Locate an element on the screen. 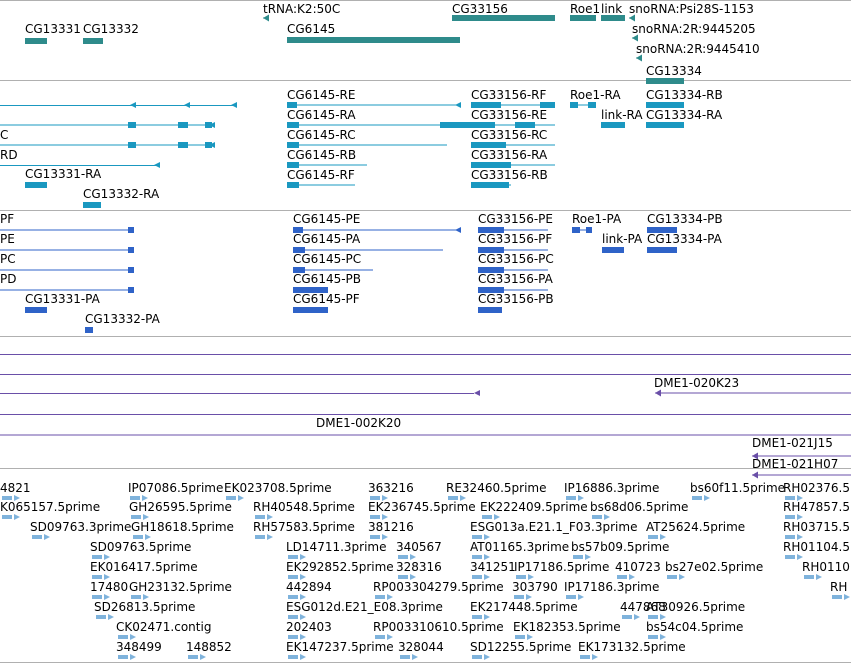 Image resolution: width=851 pixels, height=663 pixels. feature-ek016417-5prime: EK016417.5prime is located at coordinates (144, 570).